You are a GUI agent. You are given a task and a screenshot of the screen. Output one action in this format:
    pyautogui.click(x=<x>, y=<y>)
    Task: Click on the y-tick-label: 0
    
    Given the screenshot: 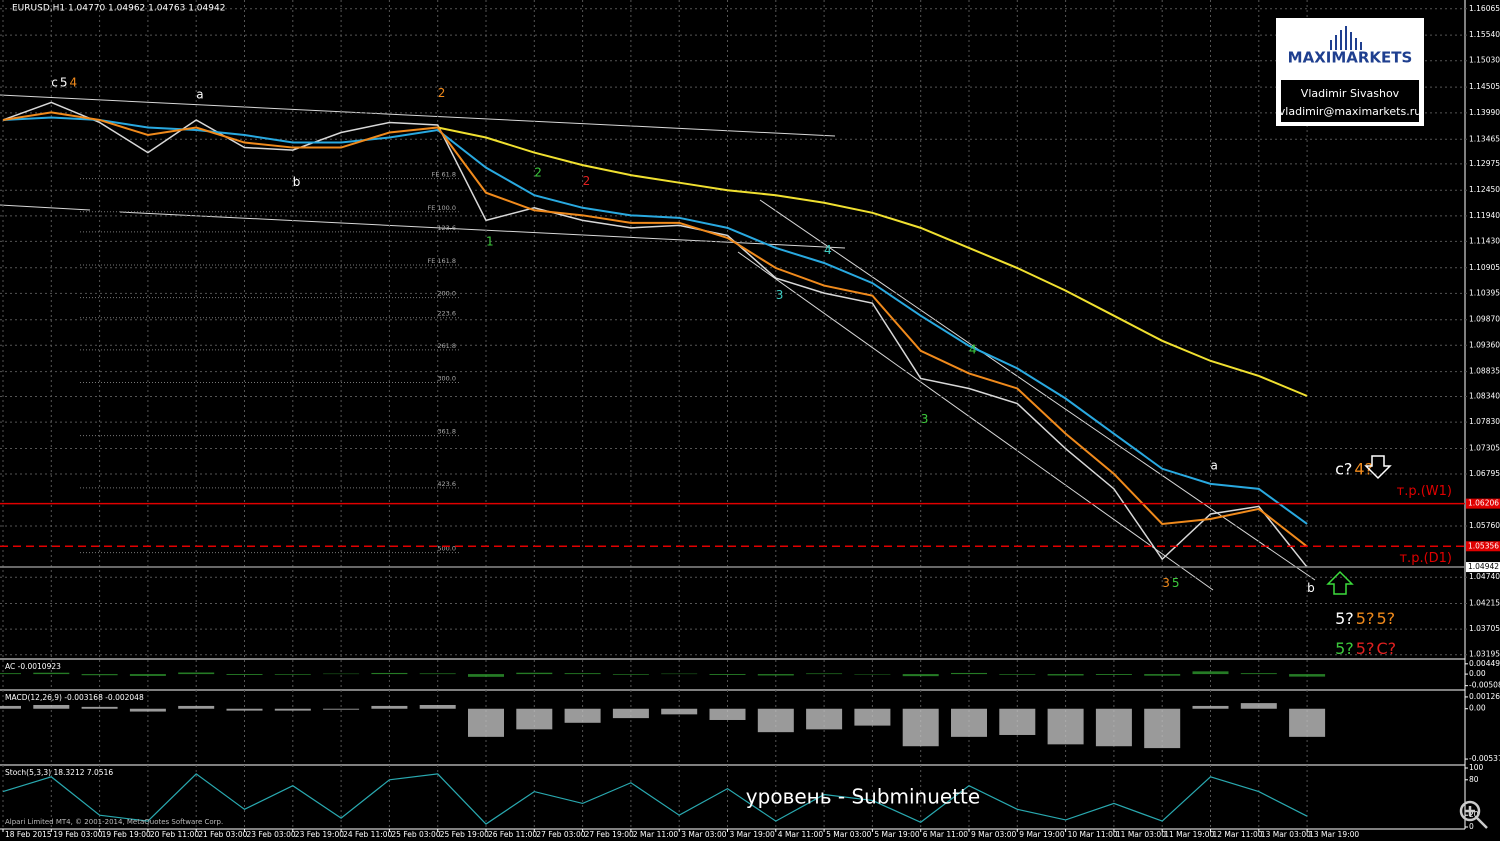 What is the action you would take?
    pyautogui.click(x=1471, y=826)
    